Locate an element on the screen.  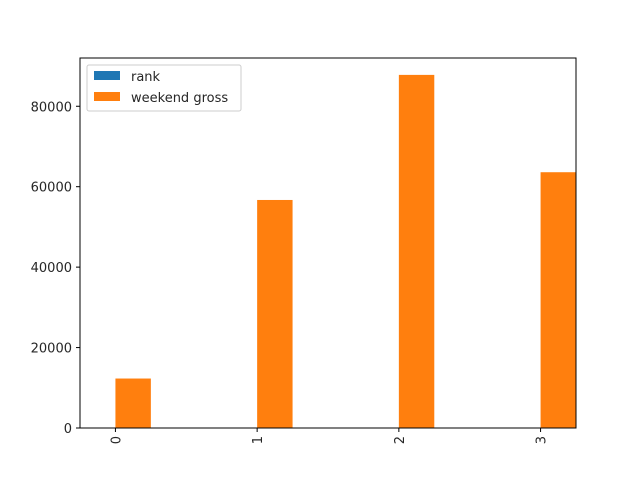
y-tick-label: 0 is located at coordinates (68, 429).